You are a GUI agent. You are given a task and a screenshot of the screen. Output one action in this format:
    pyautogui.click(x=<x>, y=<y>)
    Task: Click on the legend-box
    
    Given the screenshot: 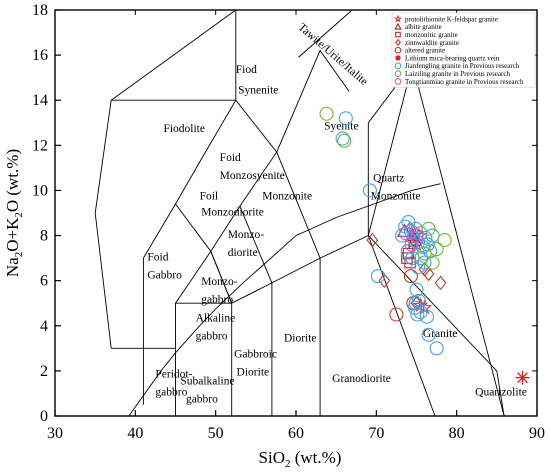 What is the action you would take?
    pyautogui.click(x=463, y=50)
    